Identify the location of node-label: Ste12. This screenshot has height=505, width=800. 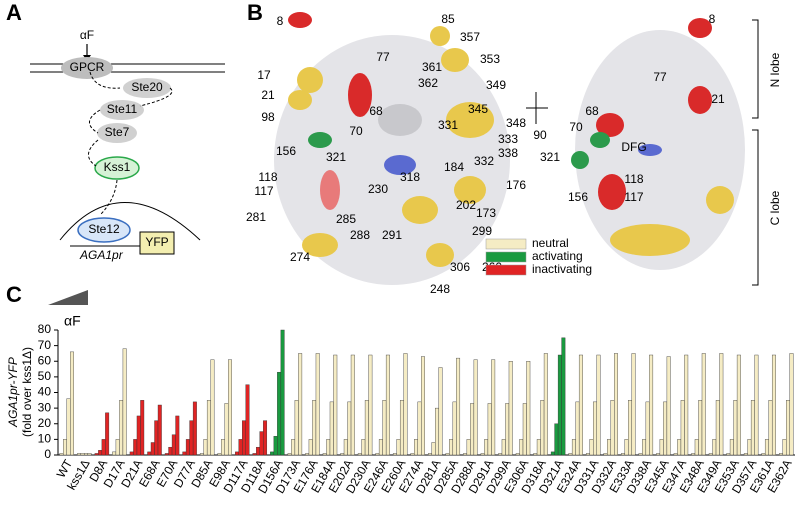
(104, 229).